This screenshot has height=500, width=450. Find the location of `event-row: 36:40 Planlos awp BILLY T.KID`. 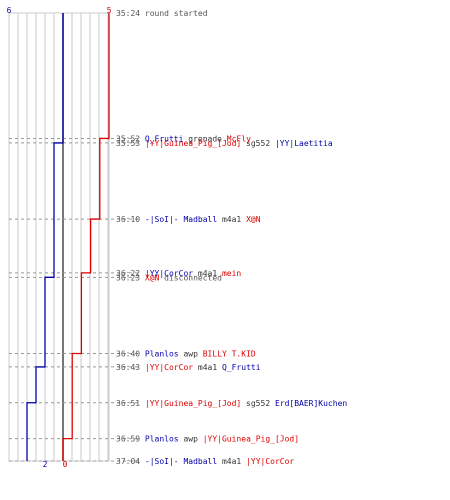

event-row: 36:40 Planlos awp BILLY T.KID is located at coordinates (186, 353).